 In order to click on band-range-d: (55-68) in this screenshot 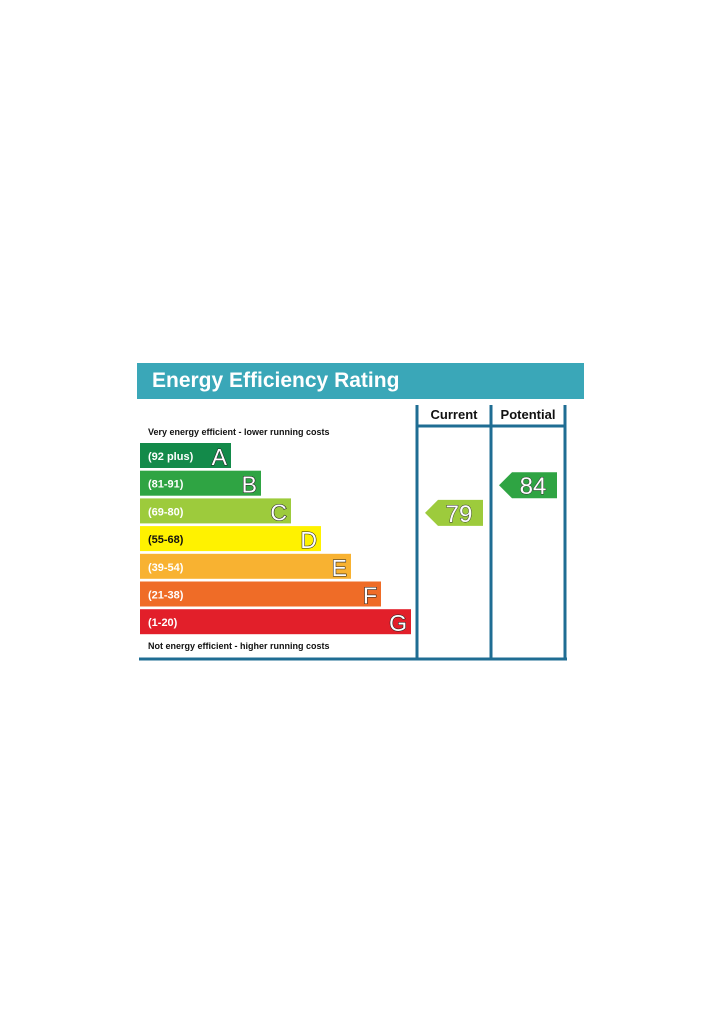, I will do `click(166, 540)`.